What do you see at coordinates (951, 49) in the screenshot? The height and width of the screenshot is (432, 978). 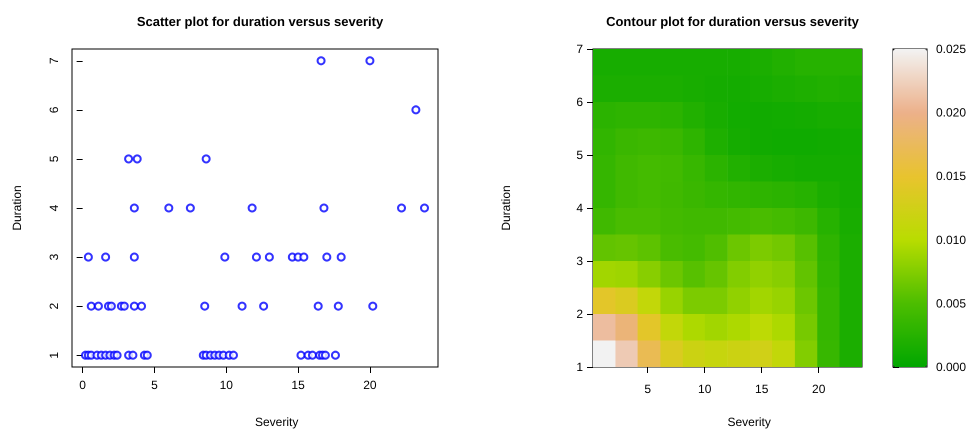 I see `color-bar-label: 0.025` at bounding box center [951, 49].